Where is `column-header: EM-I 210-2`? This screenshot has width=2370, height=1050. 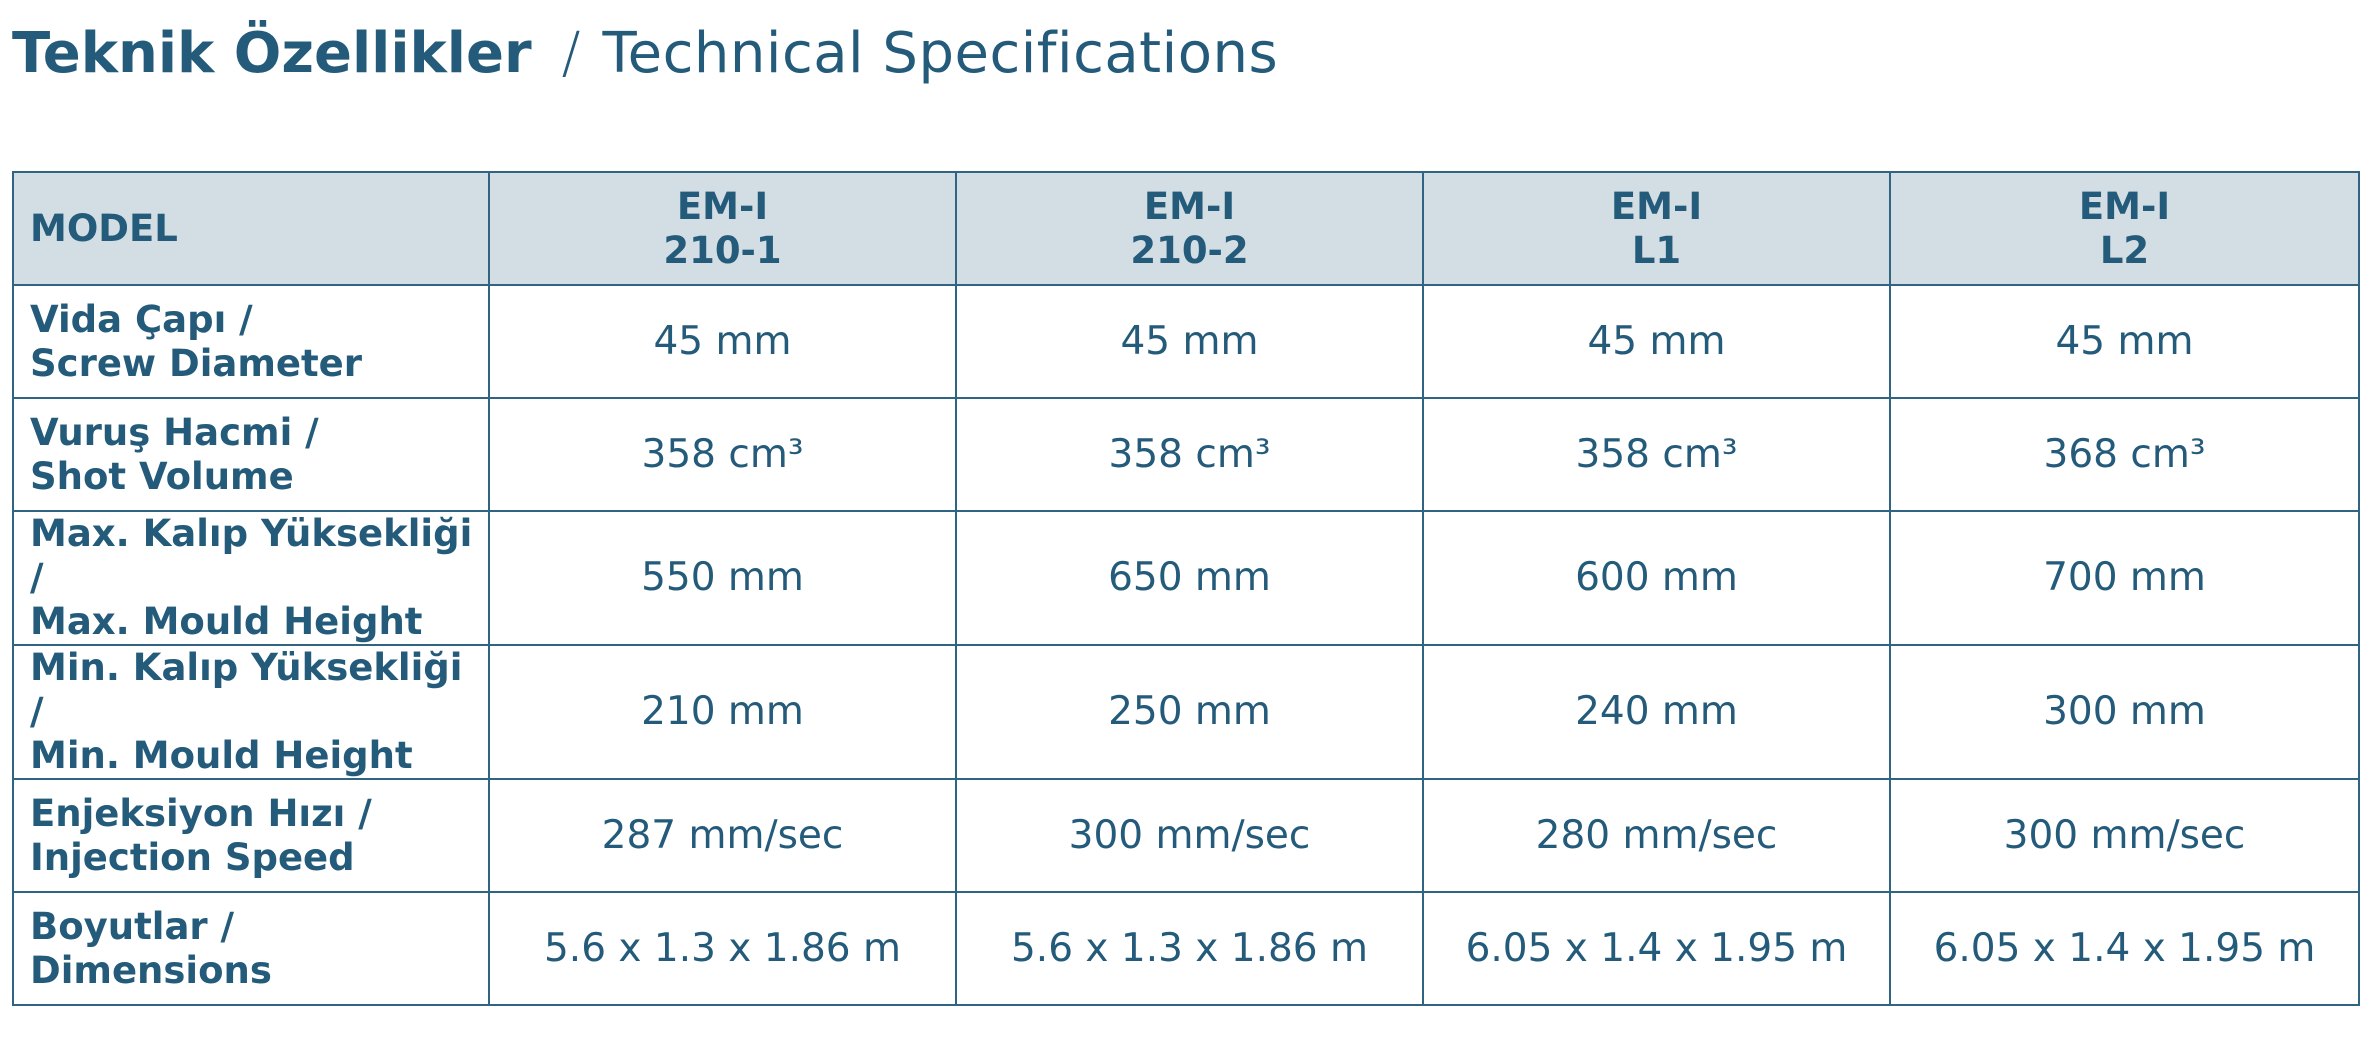 column-header: EM-I 210-2 is located at coordinates (1189, 228).